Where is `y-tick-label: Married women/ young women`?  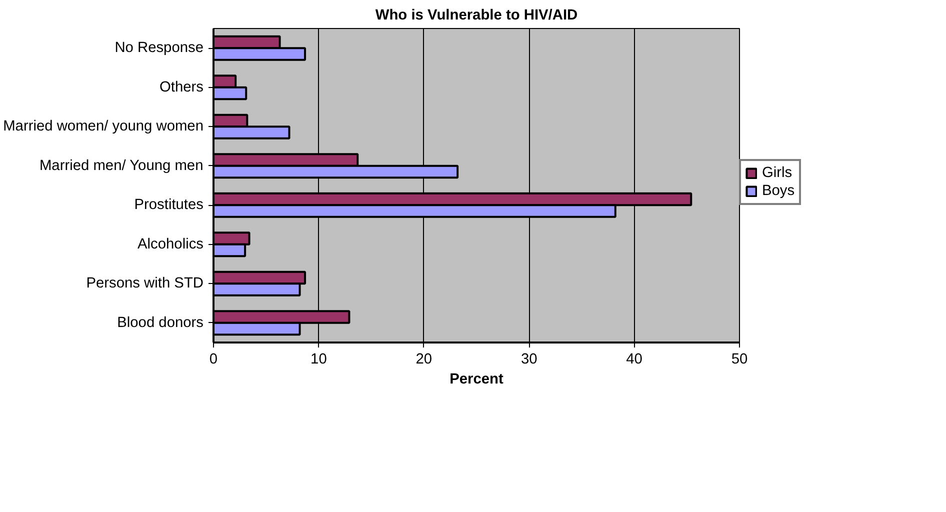 y-tick-label: Married women/ young women is located at coordinates (103, 126).